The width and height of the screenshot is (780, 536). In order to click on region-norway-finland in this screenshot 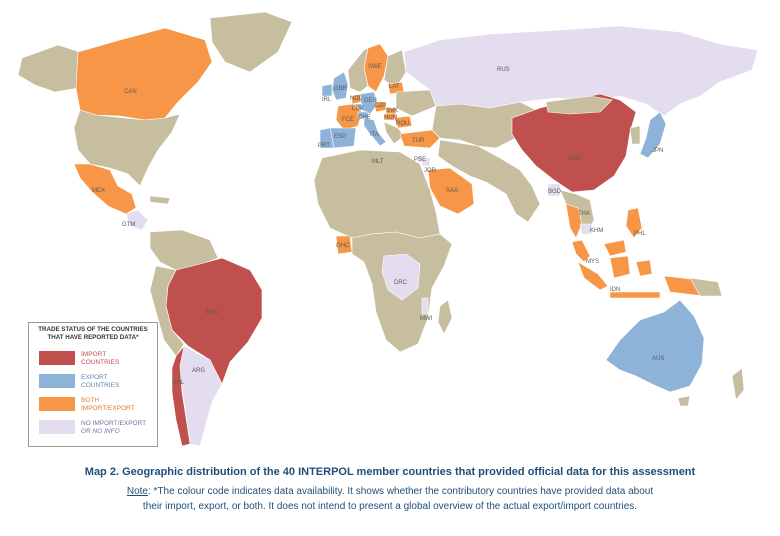, I will do `click(377, 70)`.